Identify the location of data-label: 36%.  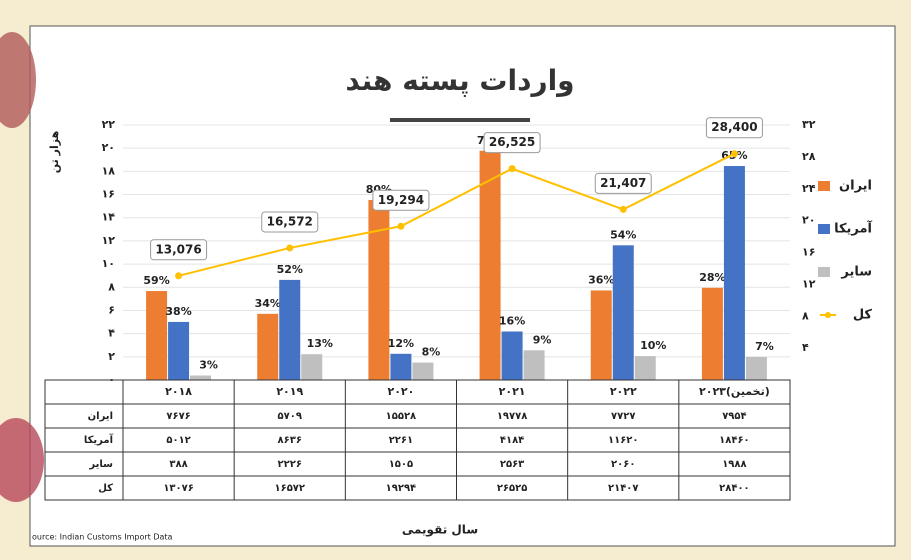
(601, 279).